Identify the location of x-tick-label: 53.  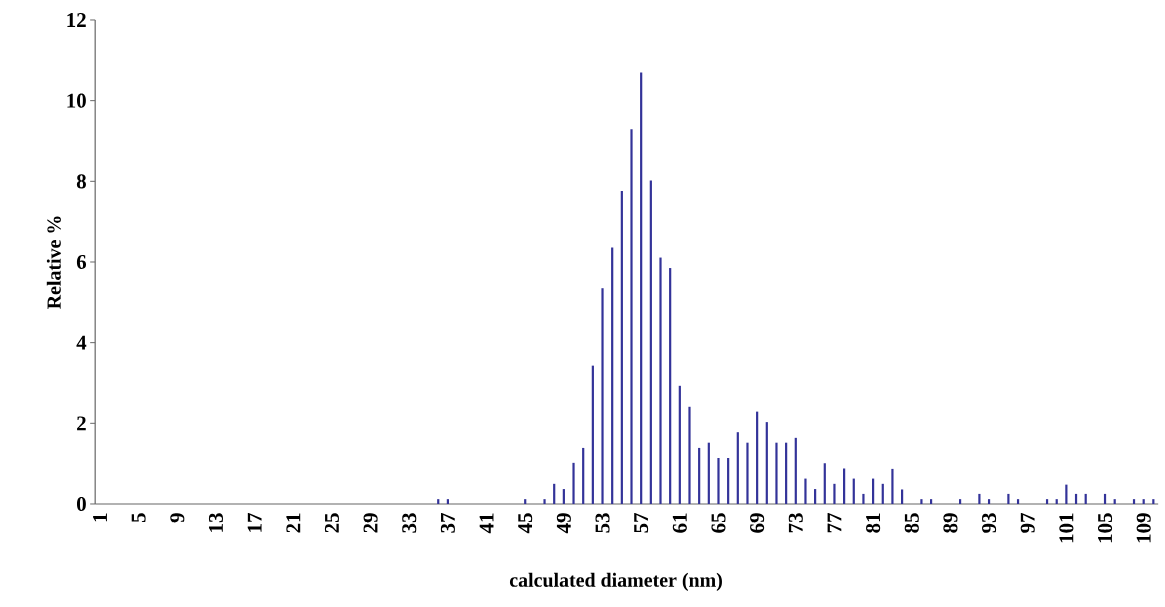
(602, 523).